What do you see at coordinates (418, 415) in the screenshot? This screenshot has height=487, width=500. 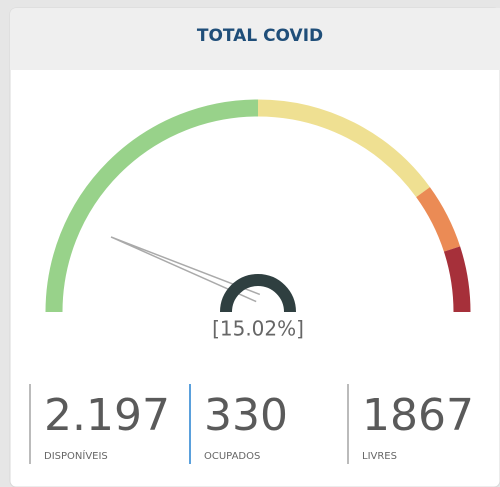 I see `stat-value: 1867` at bounding box center [418, 415].